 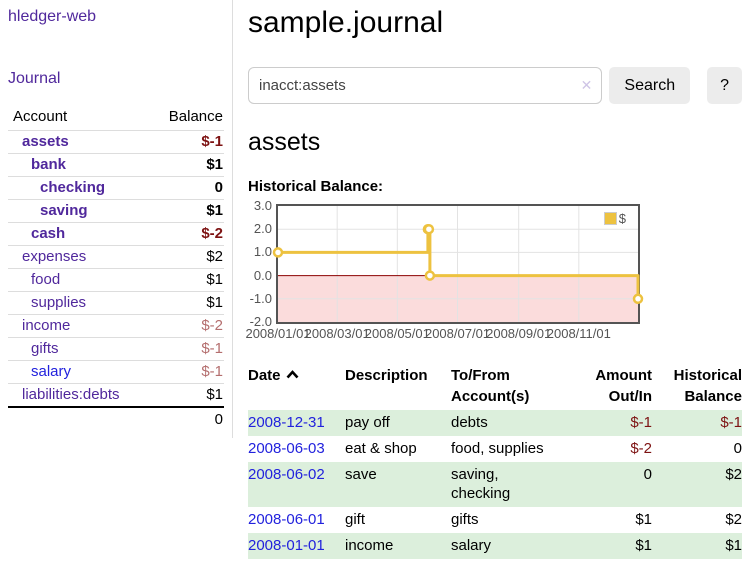 What do you see at coordinates (54, 256) in the screenshot?
I see `account-link-expenses: expenses` at bounding box center [54, 256].